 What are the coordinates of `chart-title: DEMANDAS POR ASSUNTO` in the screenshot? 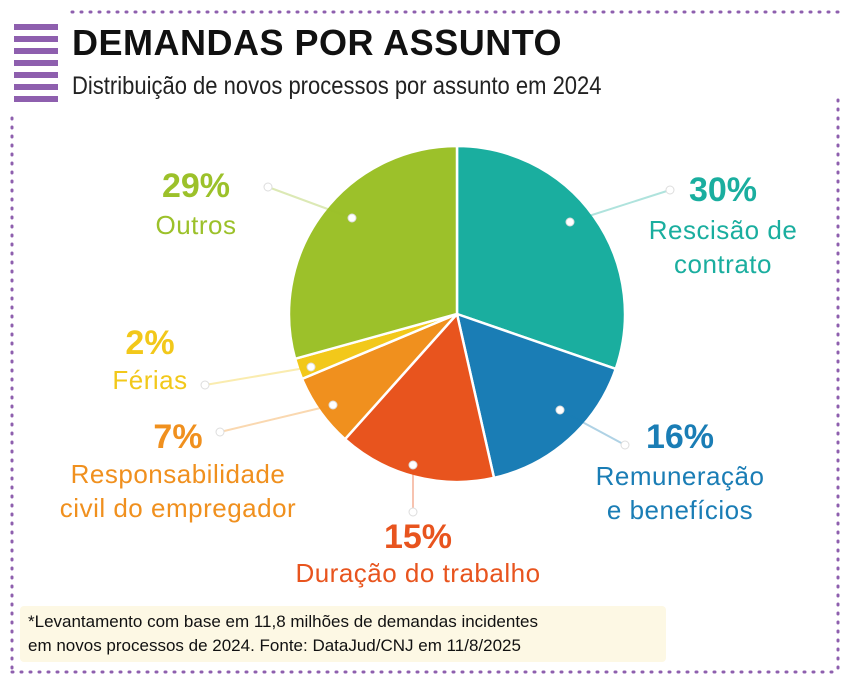 It's located at (317, 42).